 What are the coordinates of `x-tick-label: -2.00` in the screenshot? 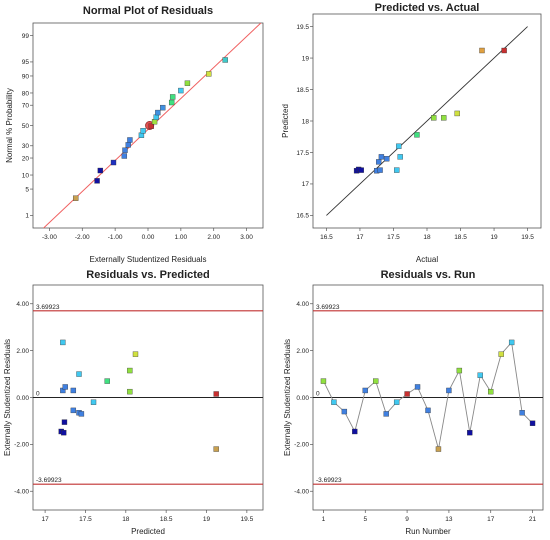 It's located at (82, 237).